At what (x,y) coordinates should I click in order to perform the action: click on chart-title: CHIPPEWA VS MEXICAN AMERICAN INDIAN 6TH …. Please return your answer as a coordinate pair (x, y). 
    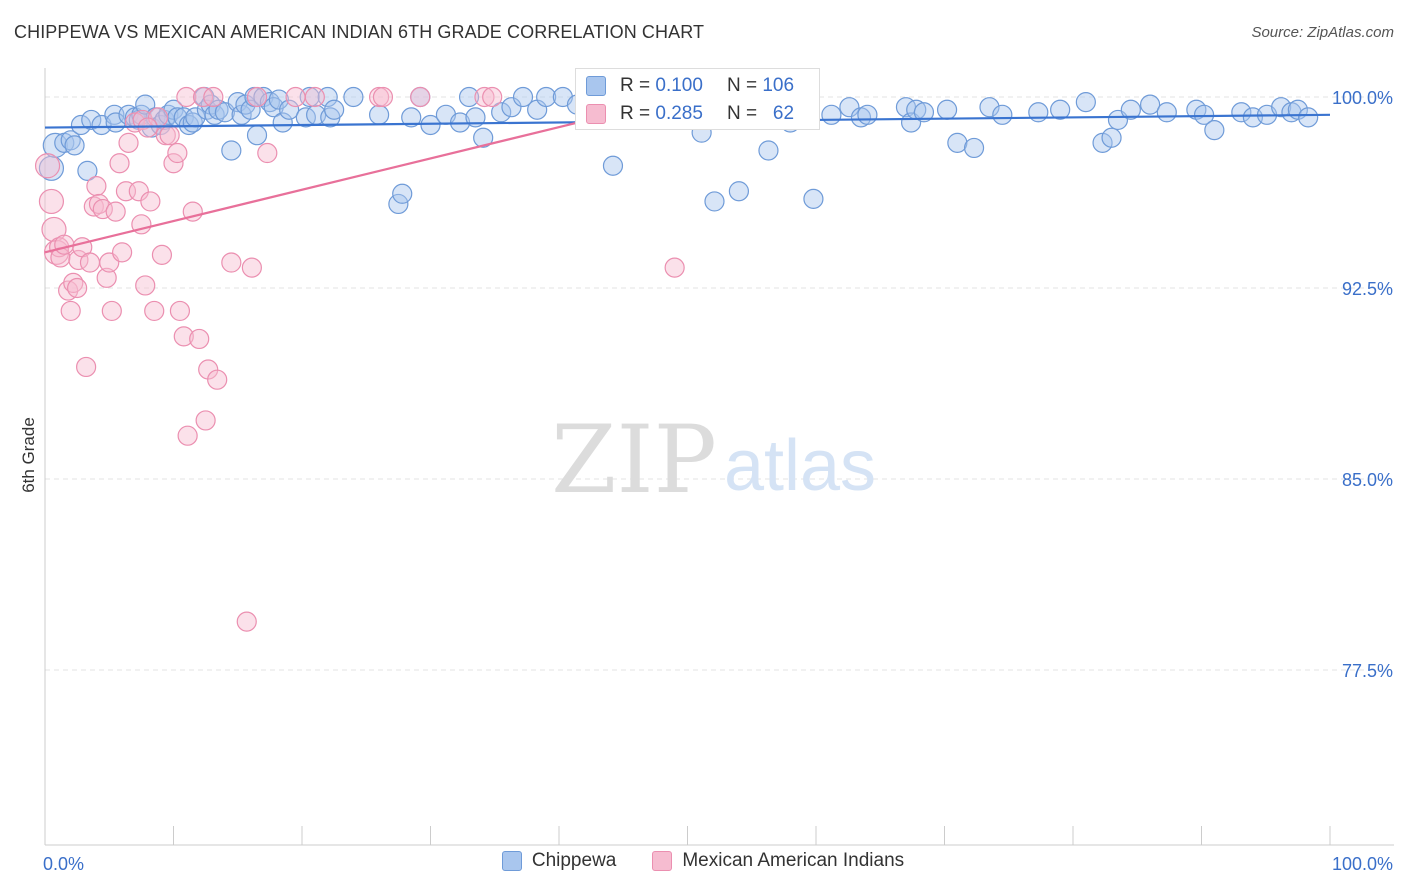
    Looking at the image, I should click on (359, 32).